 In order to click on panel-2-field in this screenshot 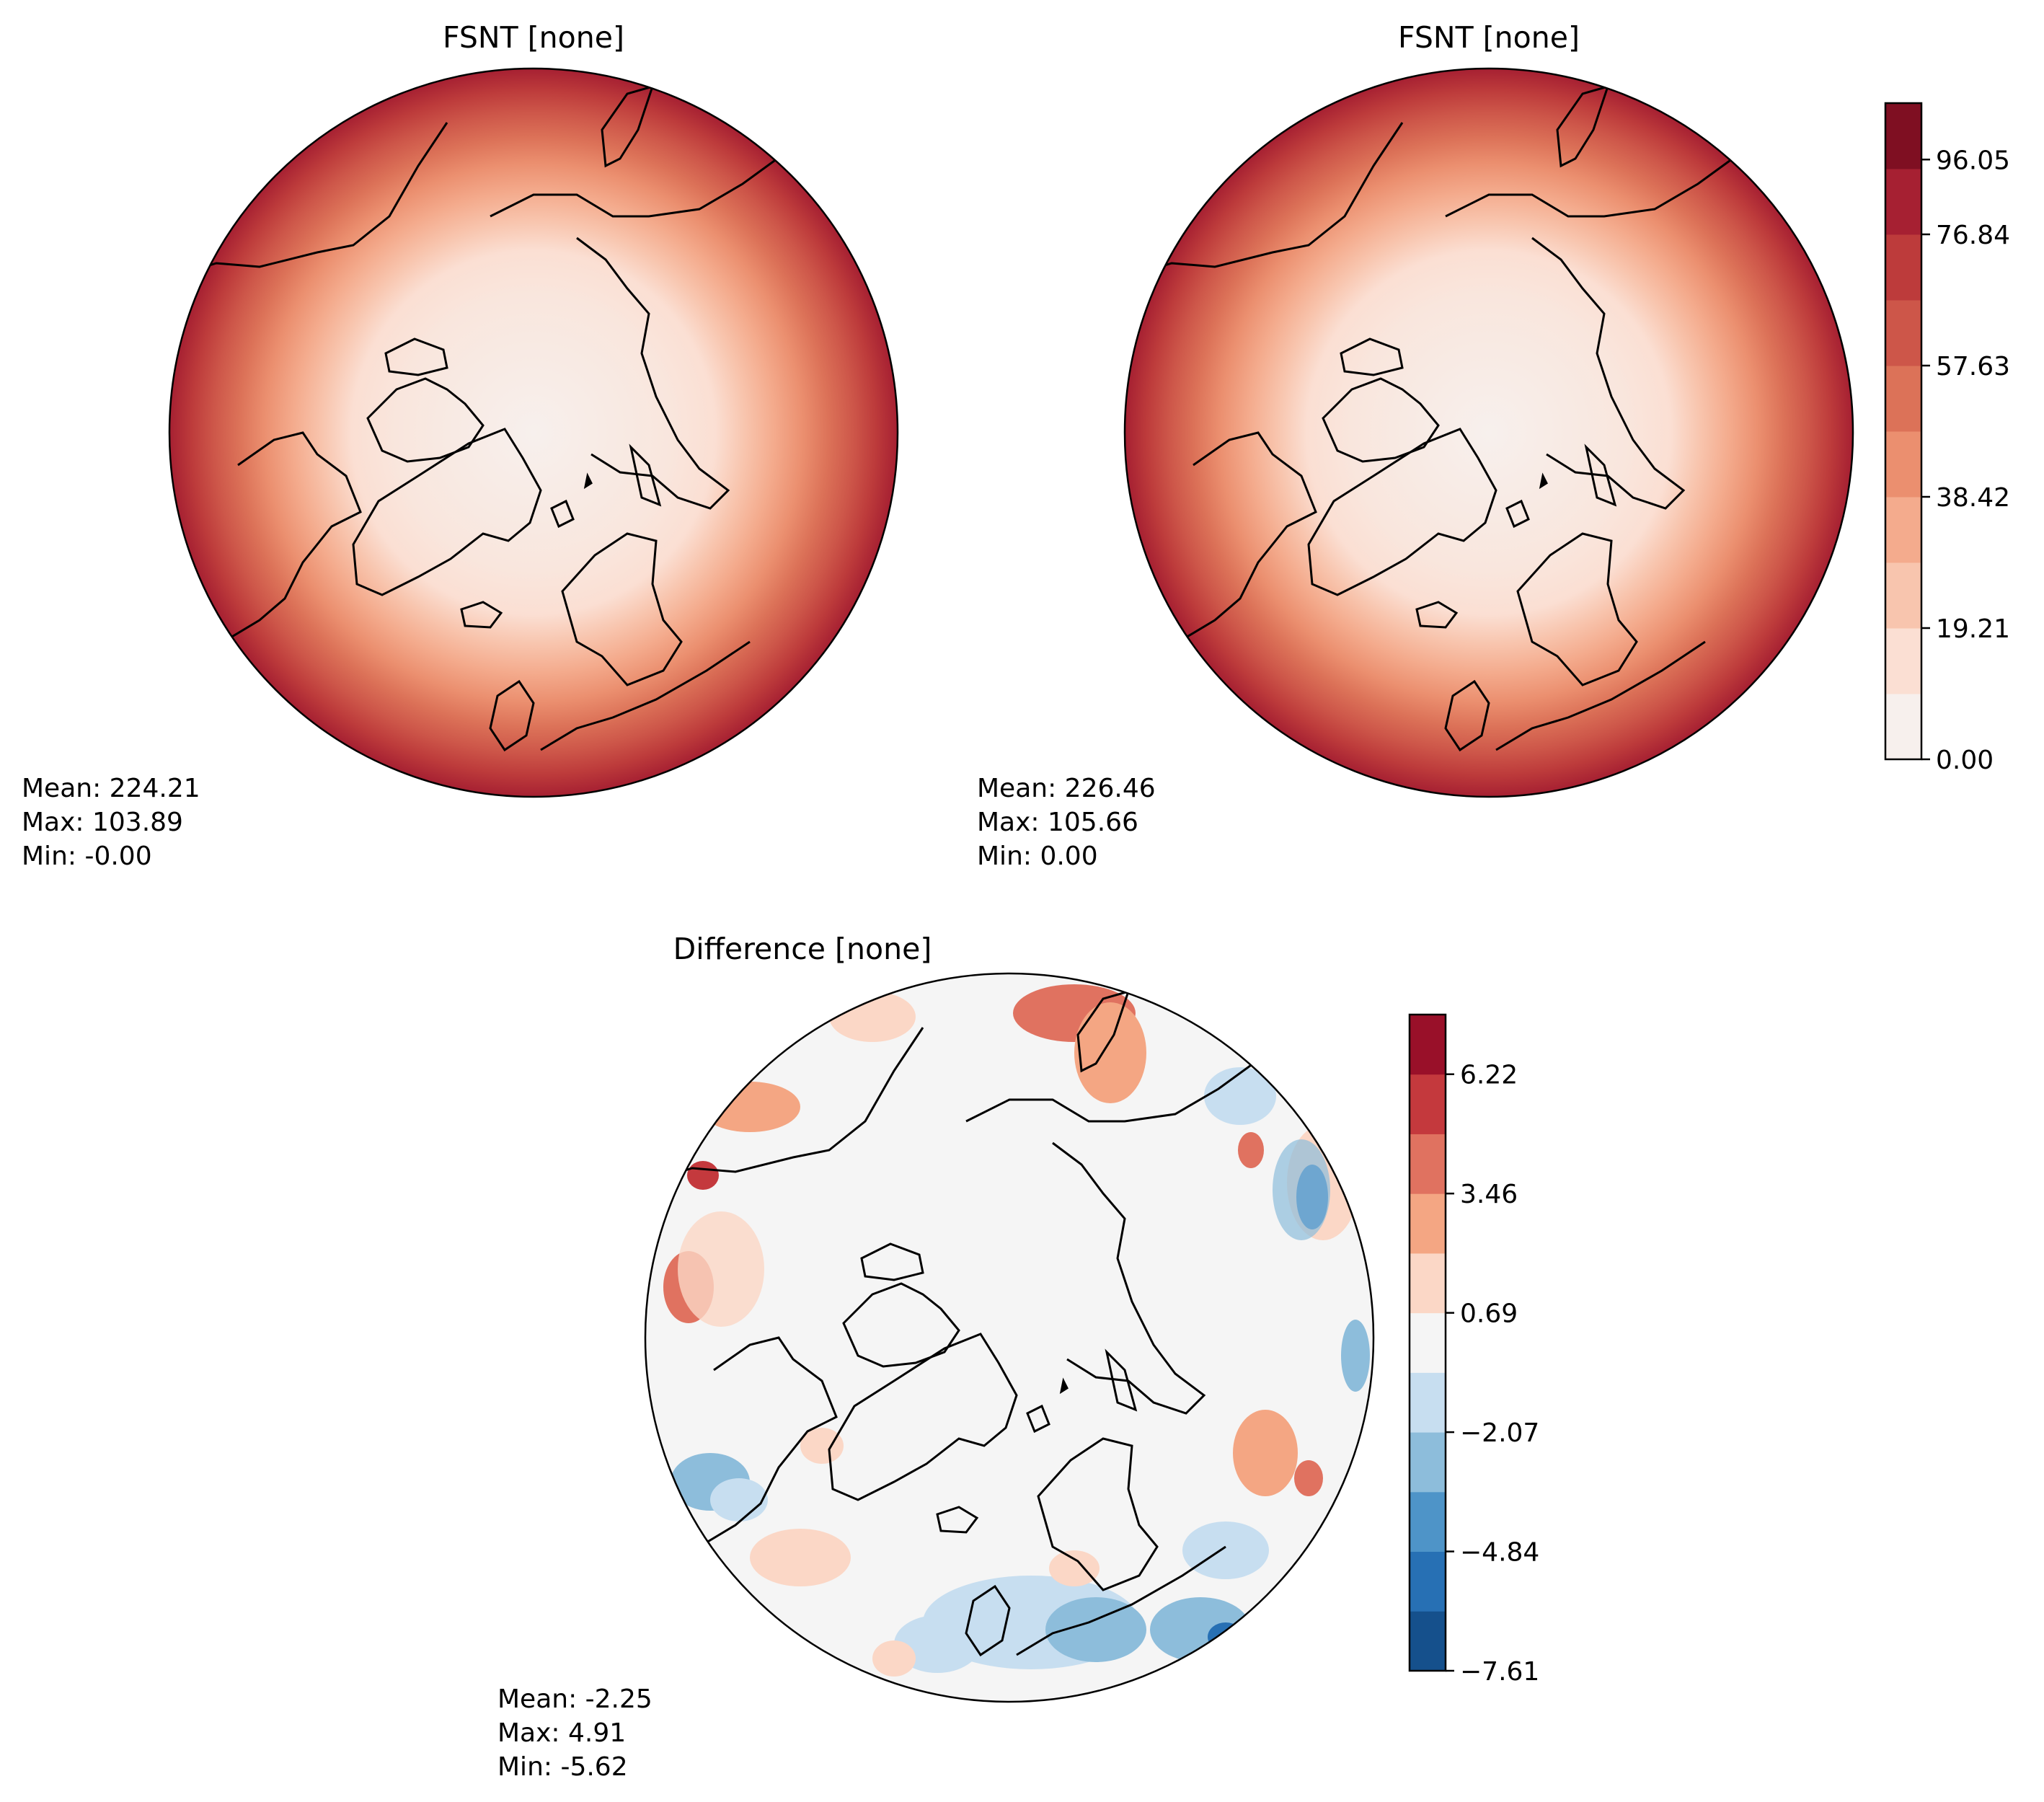, I will do `click(1489, 433)`.